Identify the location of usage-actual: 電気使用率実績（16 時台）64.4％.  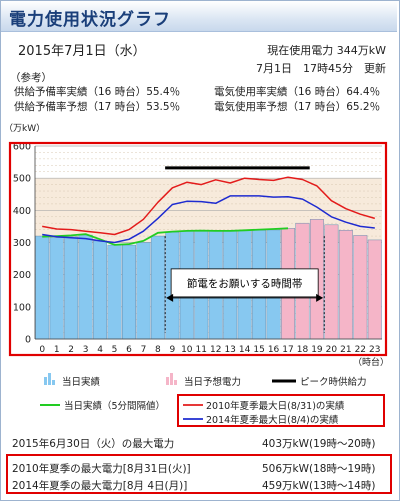
(297, 92).